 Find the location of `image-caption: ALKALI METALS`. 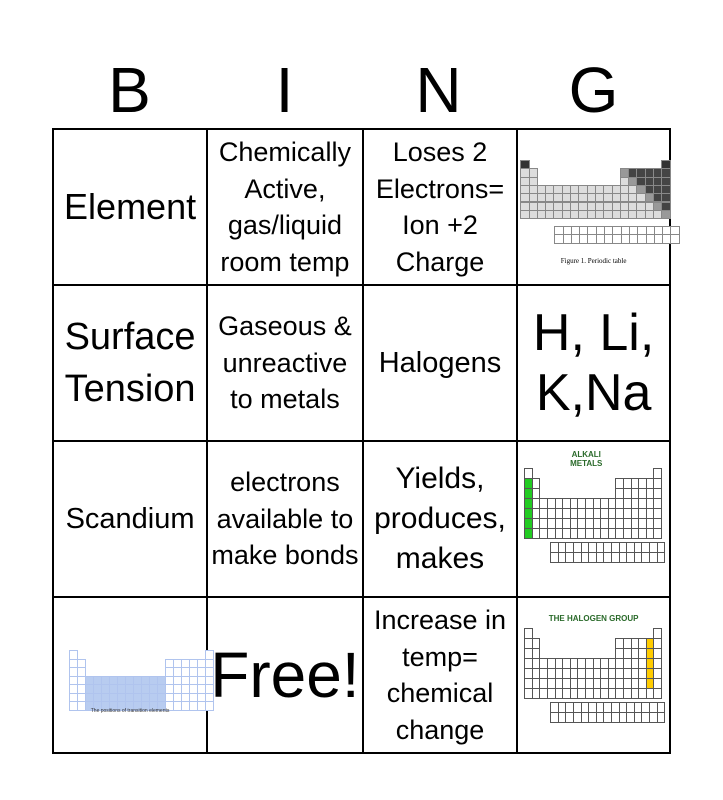

image-caption: ALKALI METALS is located at coordinates (586, 459).